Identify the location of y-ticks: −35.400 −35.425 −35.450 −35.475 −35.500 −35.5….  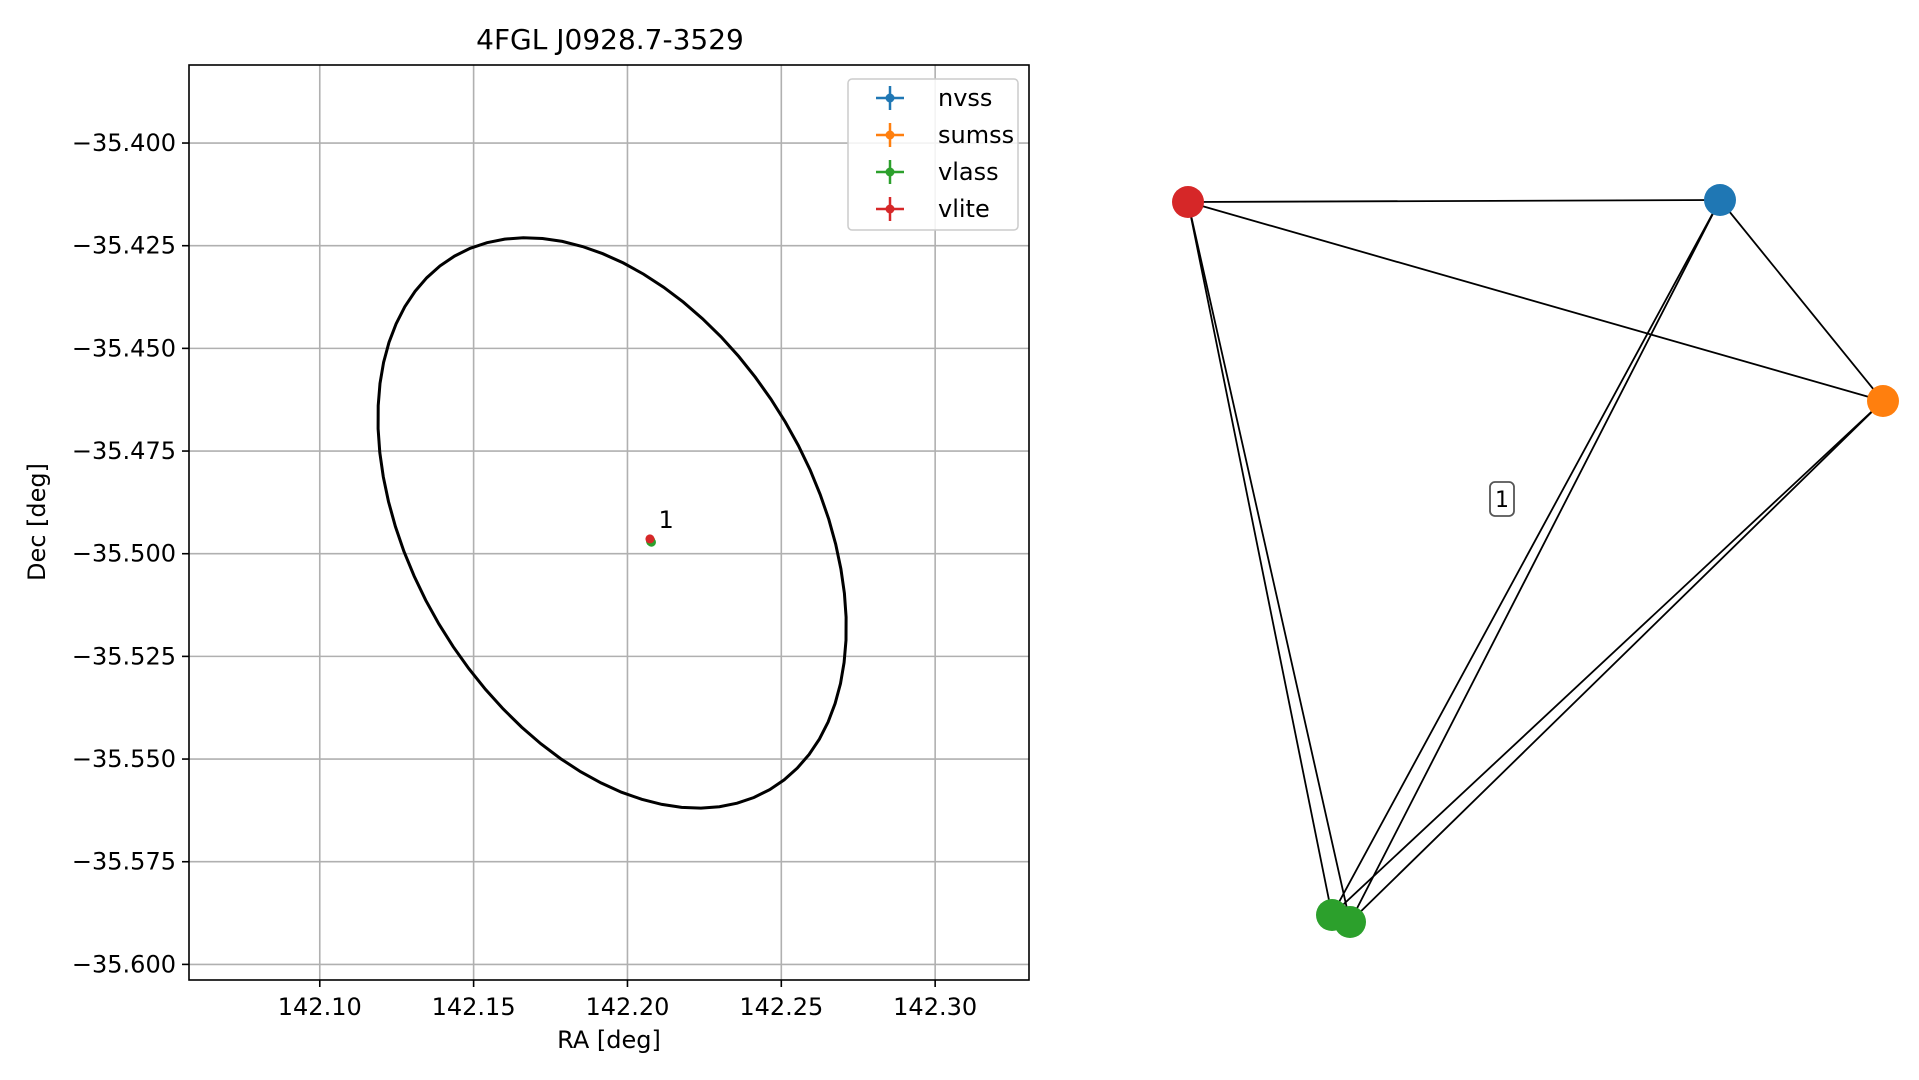
(130, 553).